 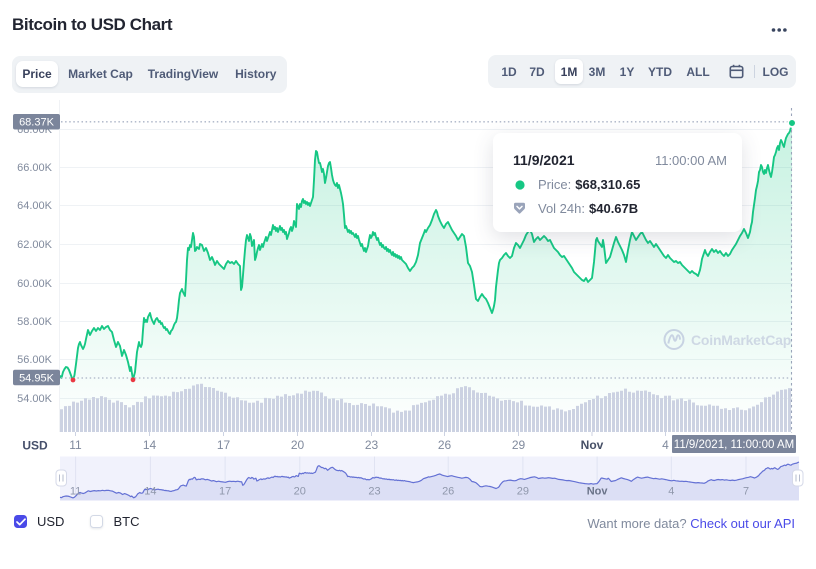 I want to click on svg-text: 66.00K, so click(x=35, y=168).